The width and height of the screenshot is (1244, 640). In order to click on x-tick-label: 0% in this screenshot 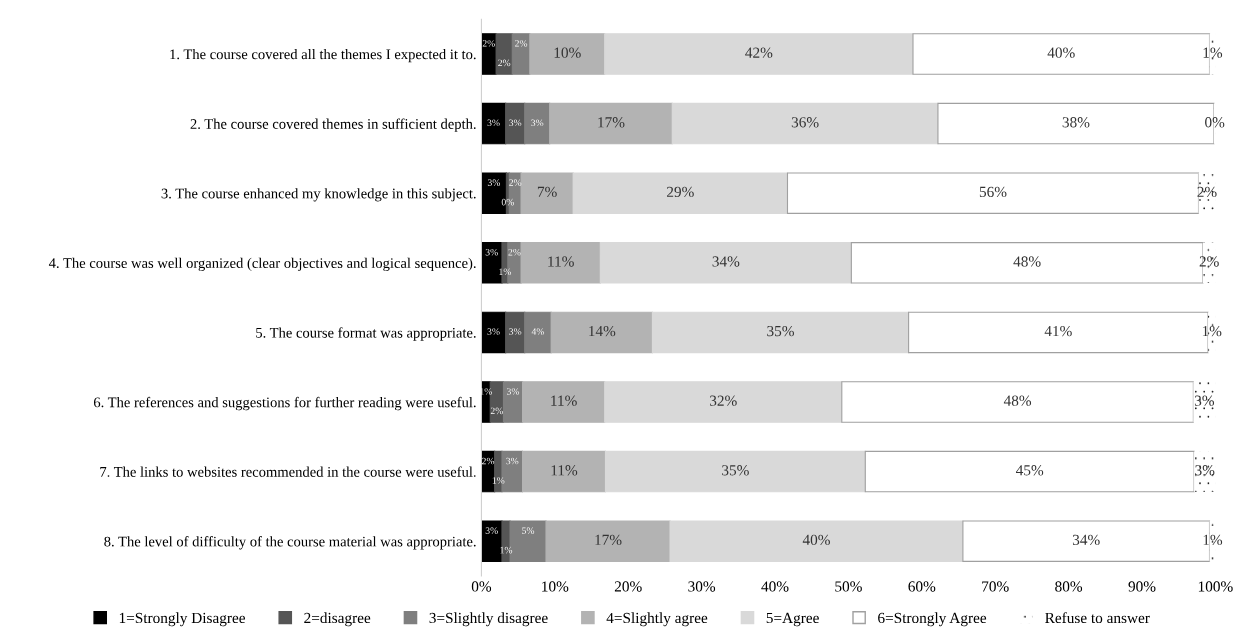, I will do `click(481, 586)`.